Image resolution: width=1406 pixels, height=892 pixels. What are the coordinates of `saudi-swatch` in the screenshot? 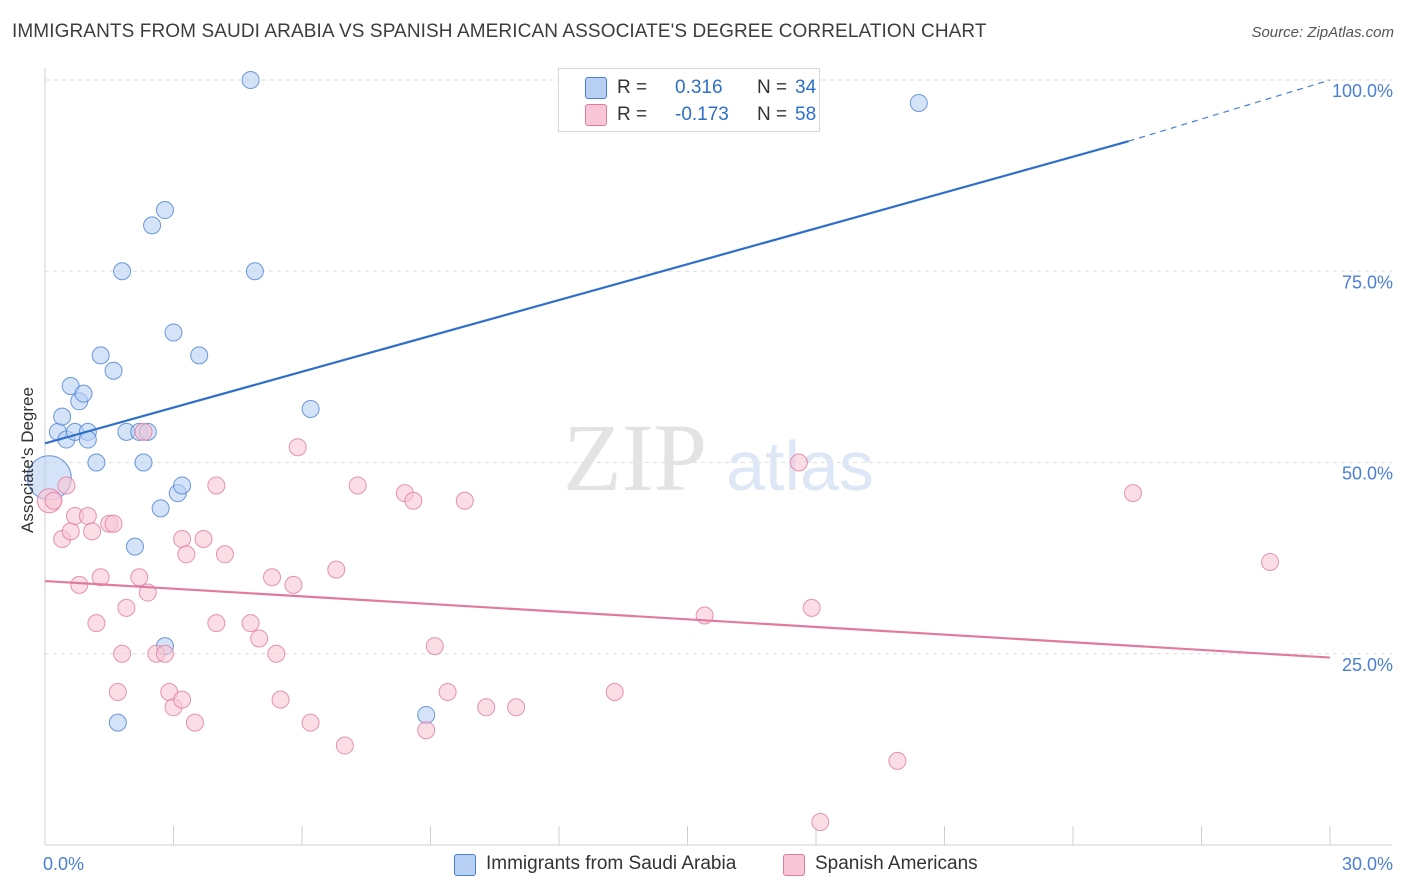 It's located at (596, 88).